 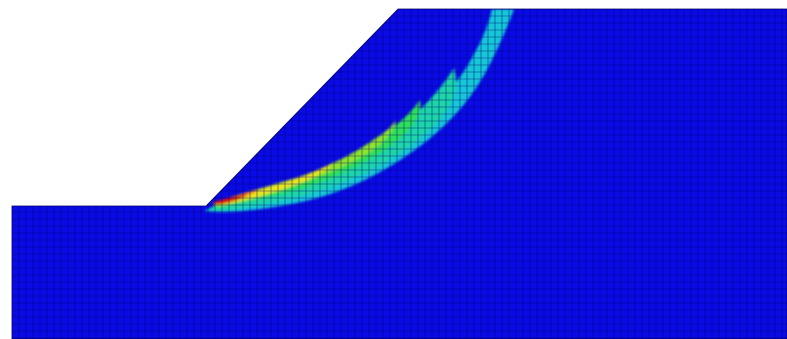 What do you see at coordinates (230, 199) in the screenshot?
I see `contour-band-red` at bounding box center [230, 199].